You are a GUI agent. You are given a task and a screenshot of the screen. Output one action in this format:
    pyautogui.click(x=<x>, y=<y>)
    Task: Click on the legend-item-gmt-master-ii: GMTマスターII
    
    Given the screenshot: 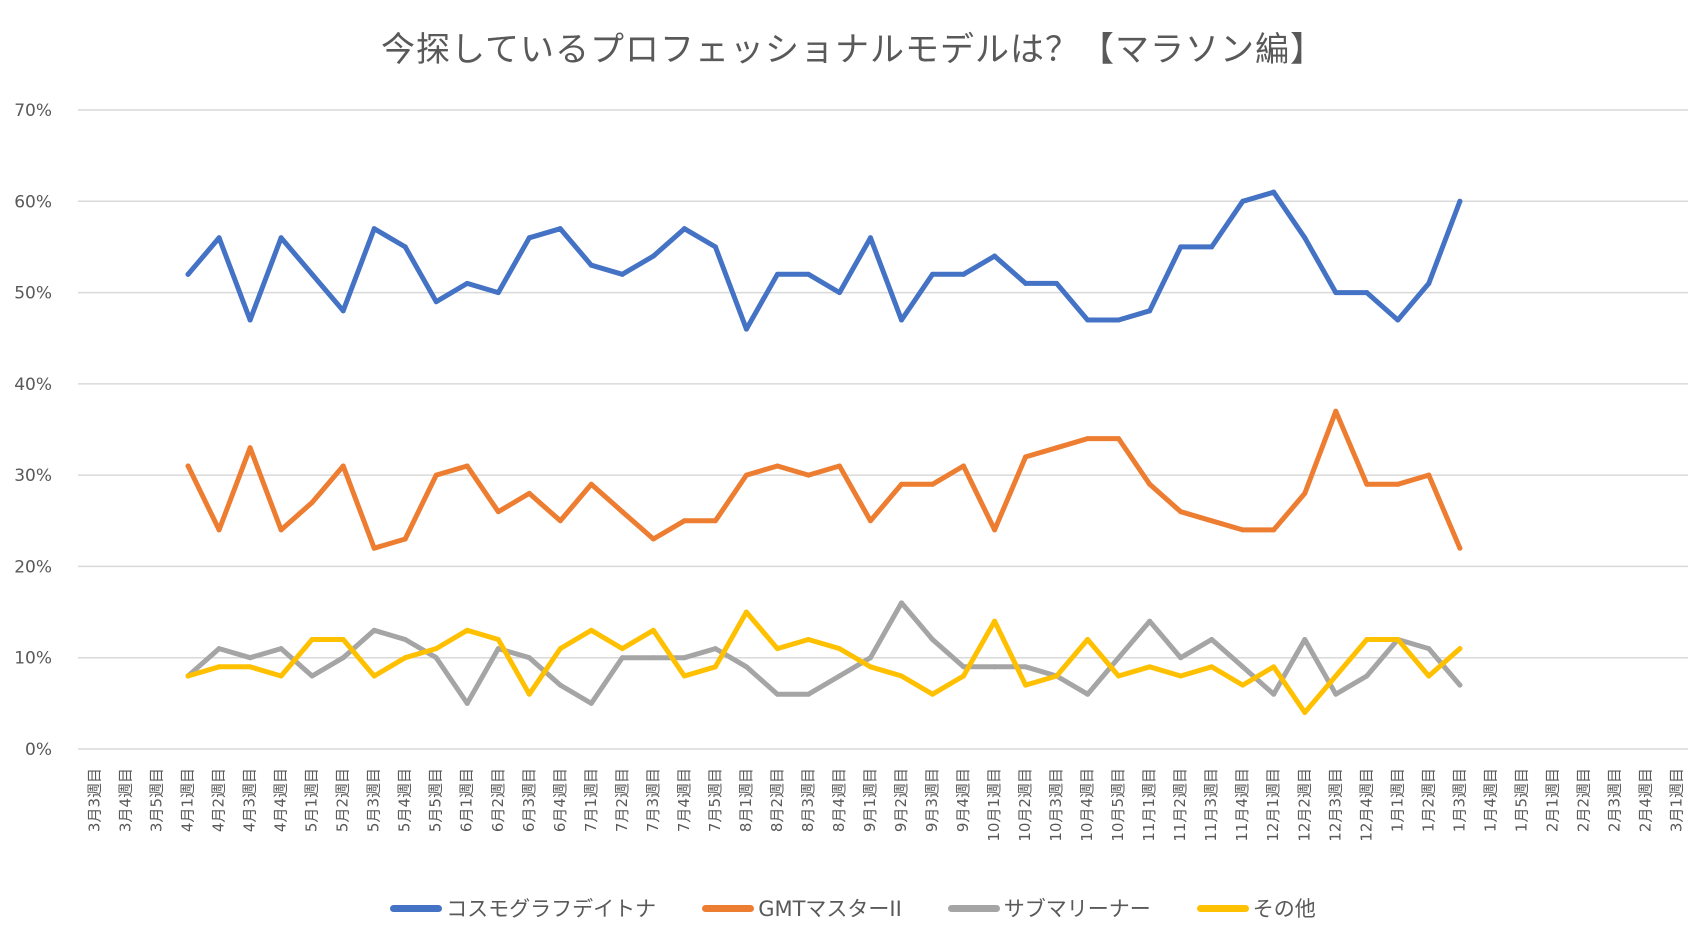 What is the action you would take?
    pyautogui.click(x=802, y=908)
    